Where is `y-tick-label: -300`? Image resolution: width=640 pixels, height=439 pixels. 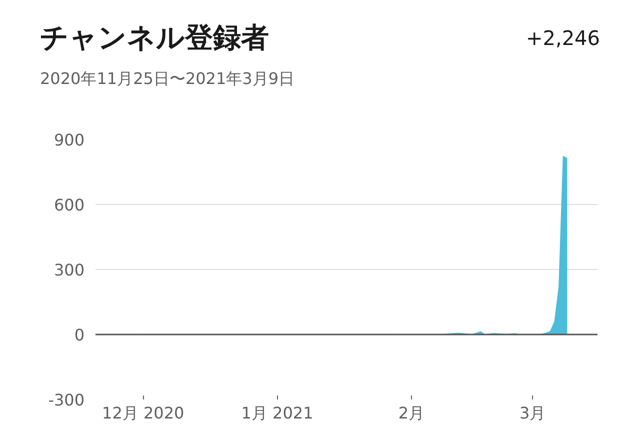
y-tick-label: -300 is located at coordinates (66, 400).